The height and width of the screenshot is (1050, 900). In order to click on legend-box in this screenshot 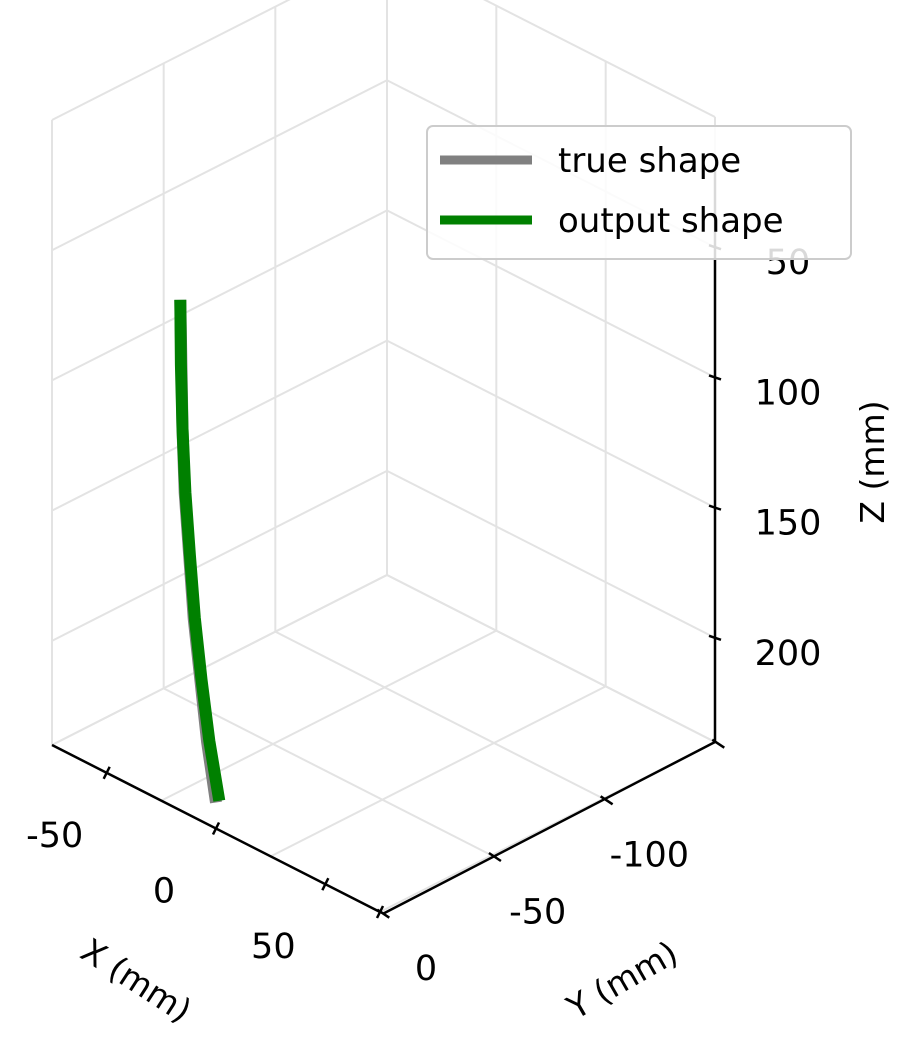, I will do `click(639, 192)`.